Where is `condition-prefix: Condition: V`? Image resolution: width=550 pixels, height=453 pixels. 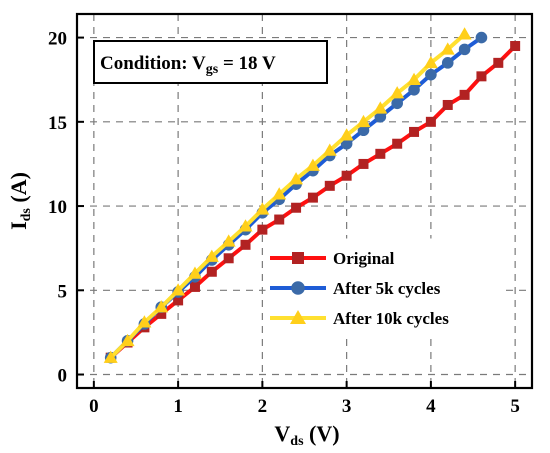
condition-prefix: Condition: V is located at coordinates (153, 63).